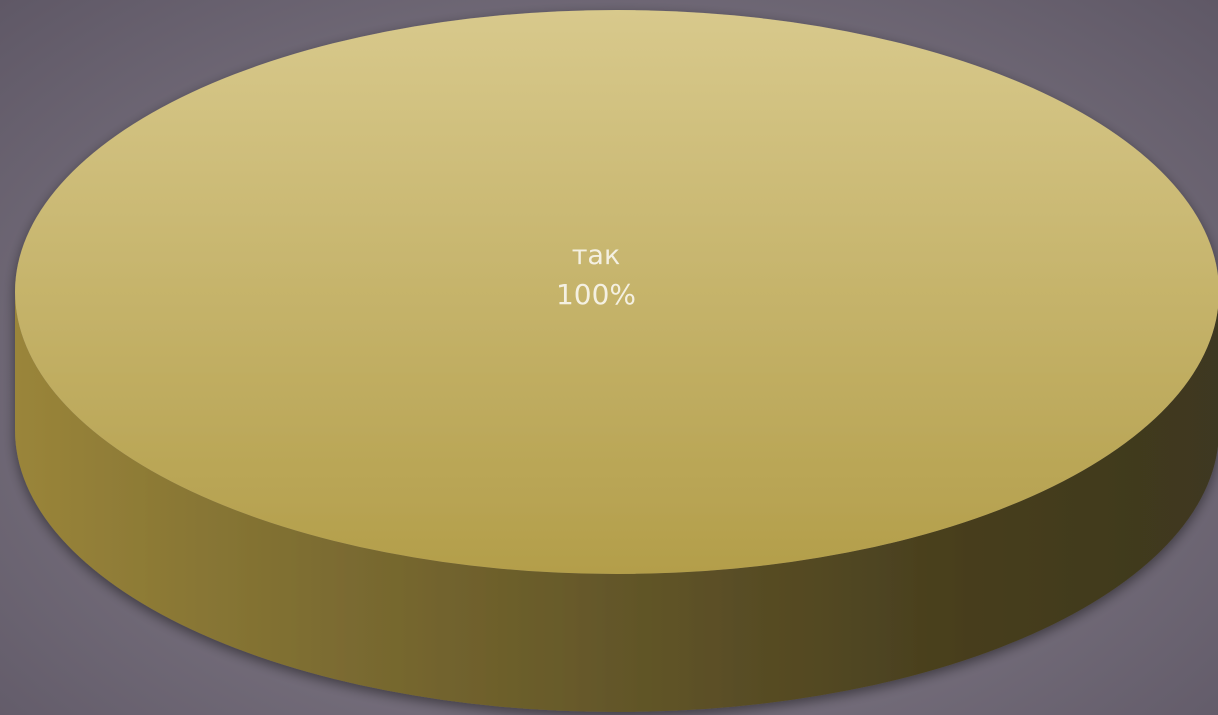  What do you see at coordinates (596, 255) in the screenshot?
I see `slice-label-name: так` at bounding box center [596, 255].